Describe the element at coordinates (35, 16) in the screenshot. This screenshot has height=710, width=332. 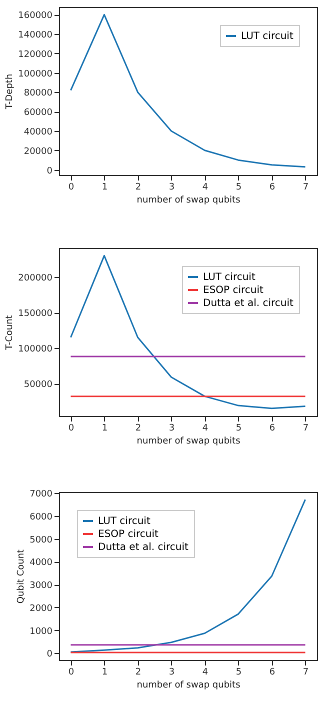
I see `y-tick-label: 160000` at that location.